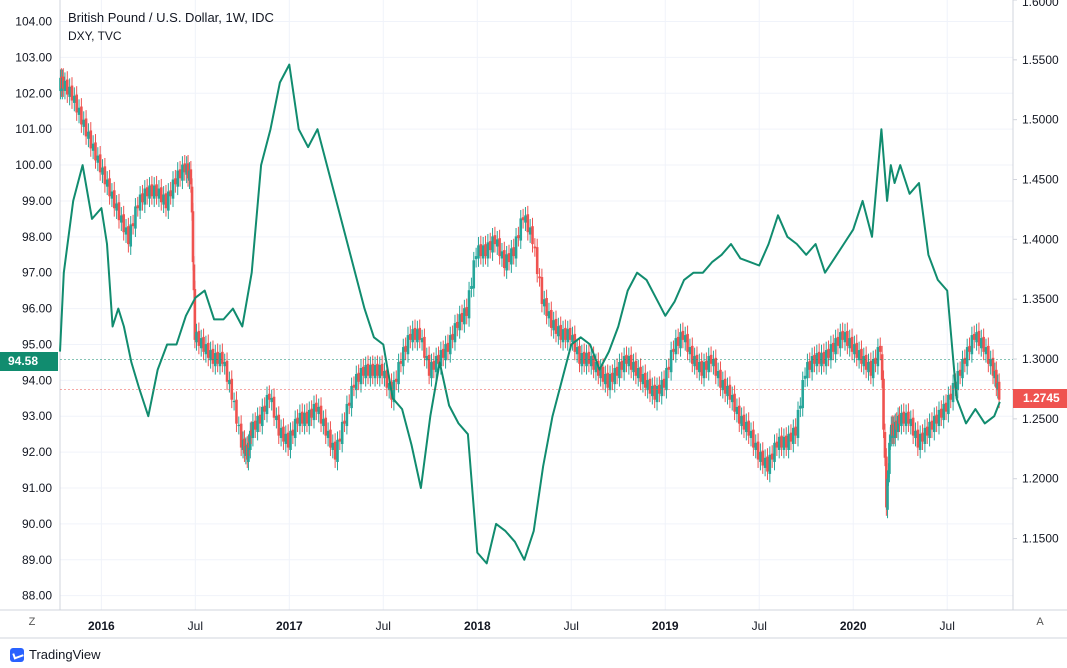  I want to click on left-axis-tick-label: 101.00, so click(33, 129).